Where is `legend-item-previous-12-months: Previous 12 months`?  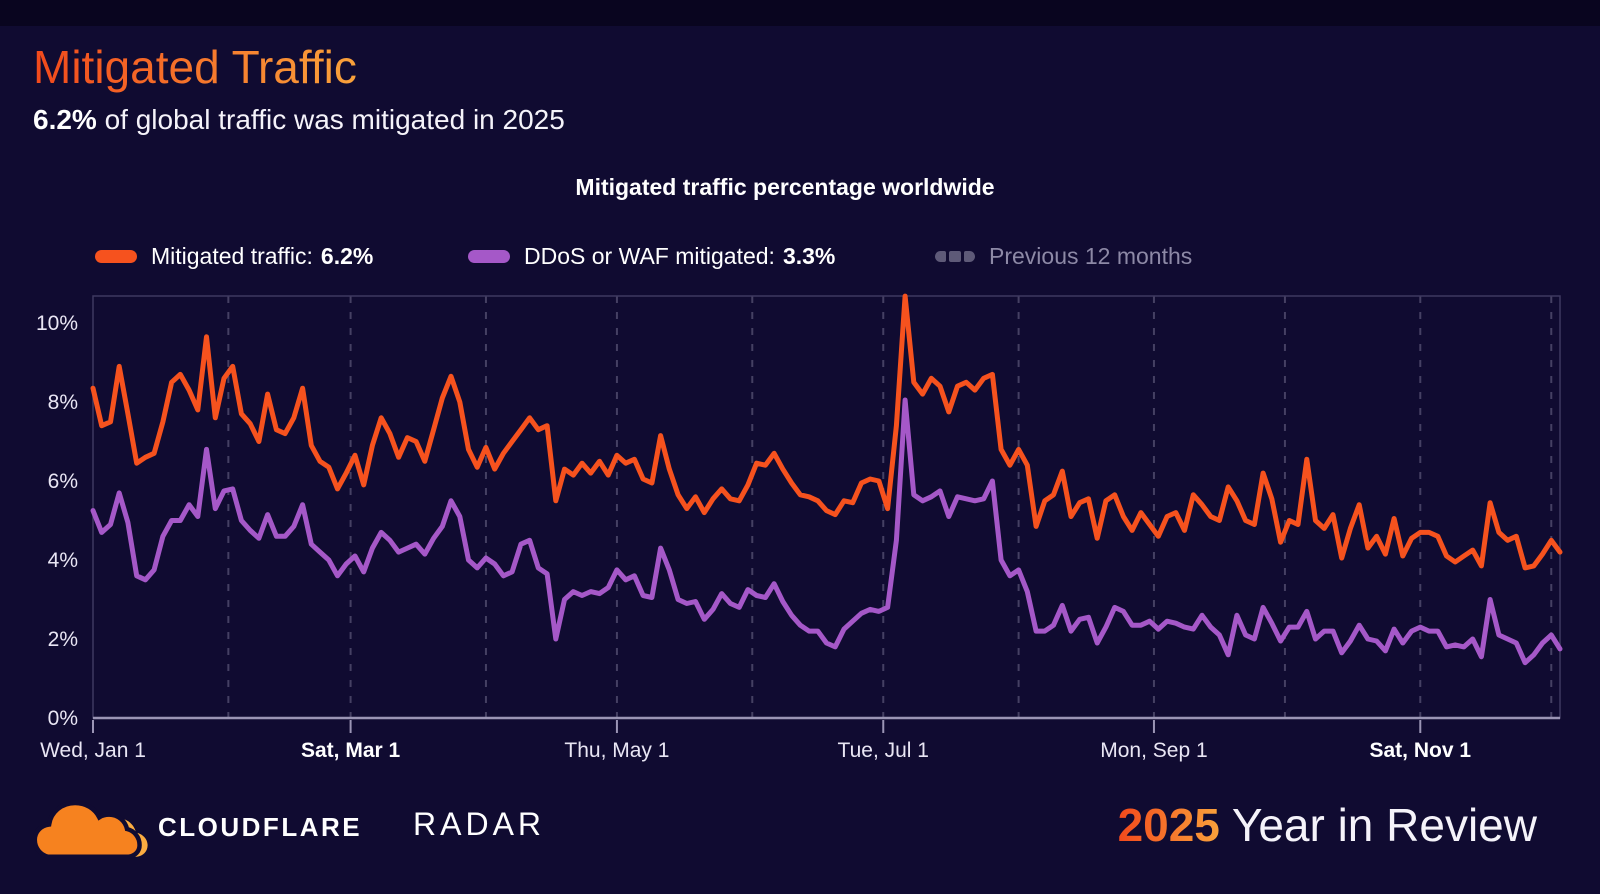 legend-item-previous-12-months: Previous 12 months is located at coordinates (1063, 256).